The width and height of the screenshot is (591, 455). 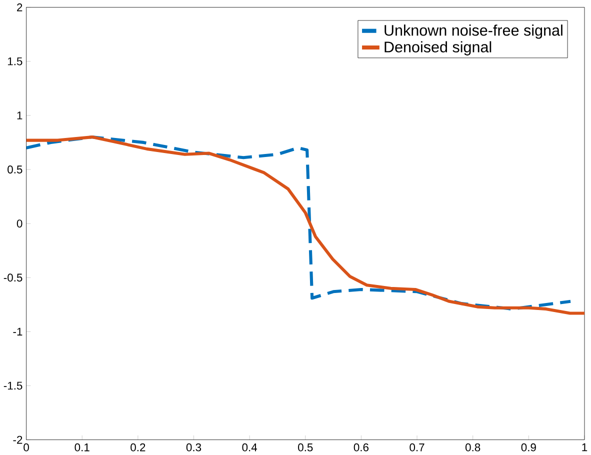 I want to click on y-tick-label: -1, so click(x=17, y=332).